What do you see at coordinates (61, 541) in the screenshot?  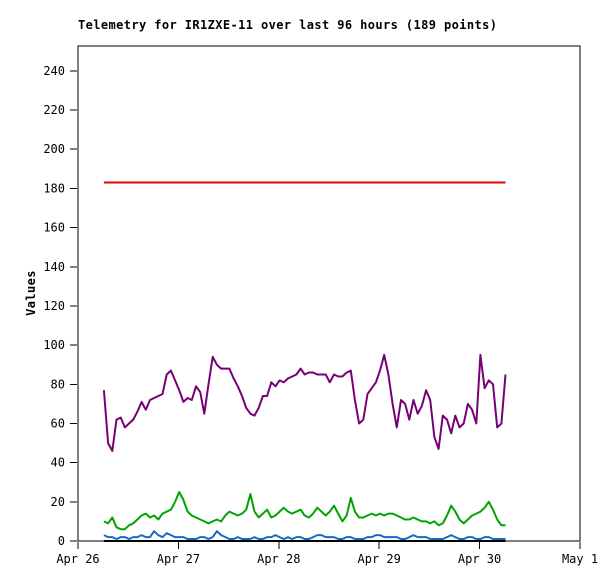 I see `y-tick-label: 0` at bounding box center [61, 541].